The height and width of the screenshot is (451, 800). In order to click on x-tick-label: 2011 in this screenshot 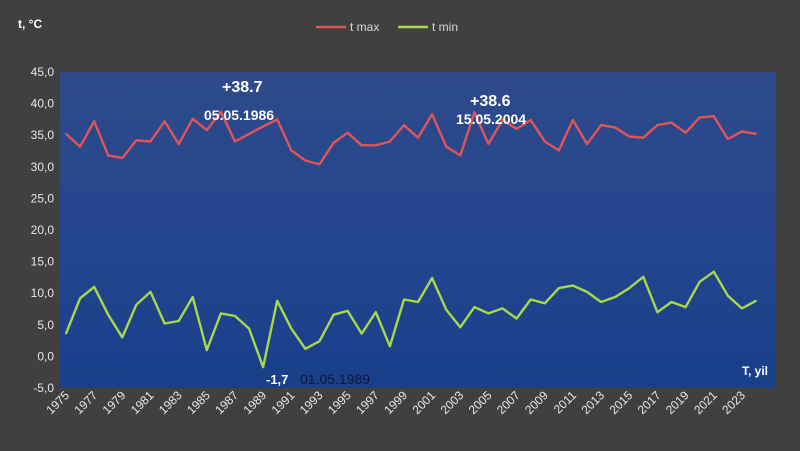, I will do `click(565, 402)`.